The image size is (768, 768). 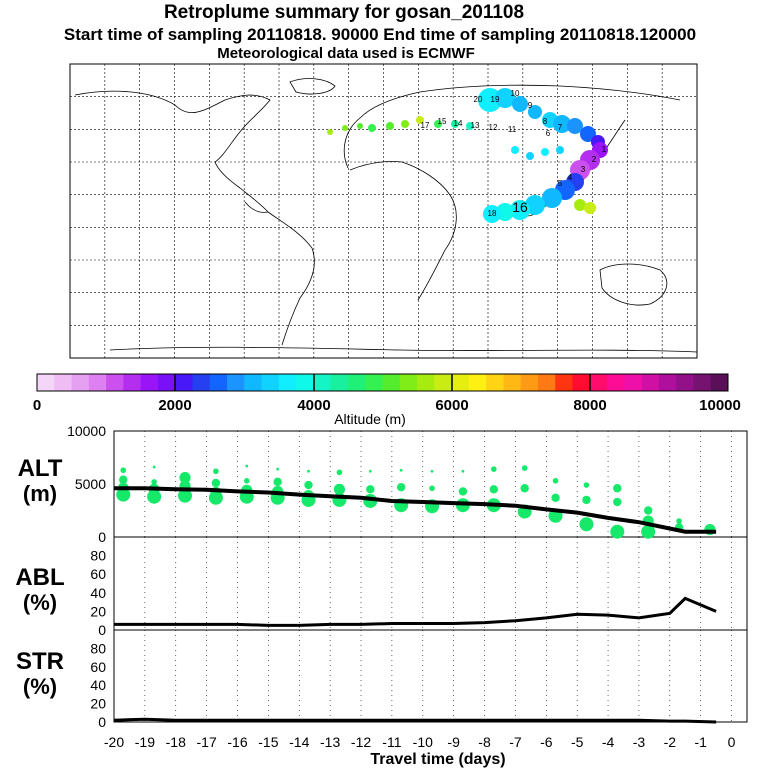 What do you see at coordinates (172, 151) in the screenshot?
I see `coast-north-america` at bounding box center [172, 151].